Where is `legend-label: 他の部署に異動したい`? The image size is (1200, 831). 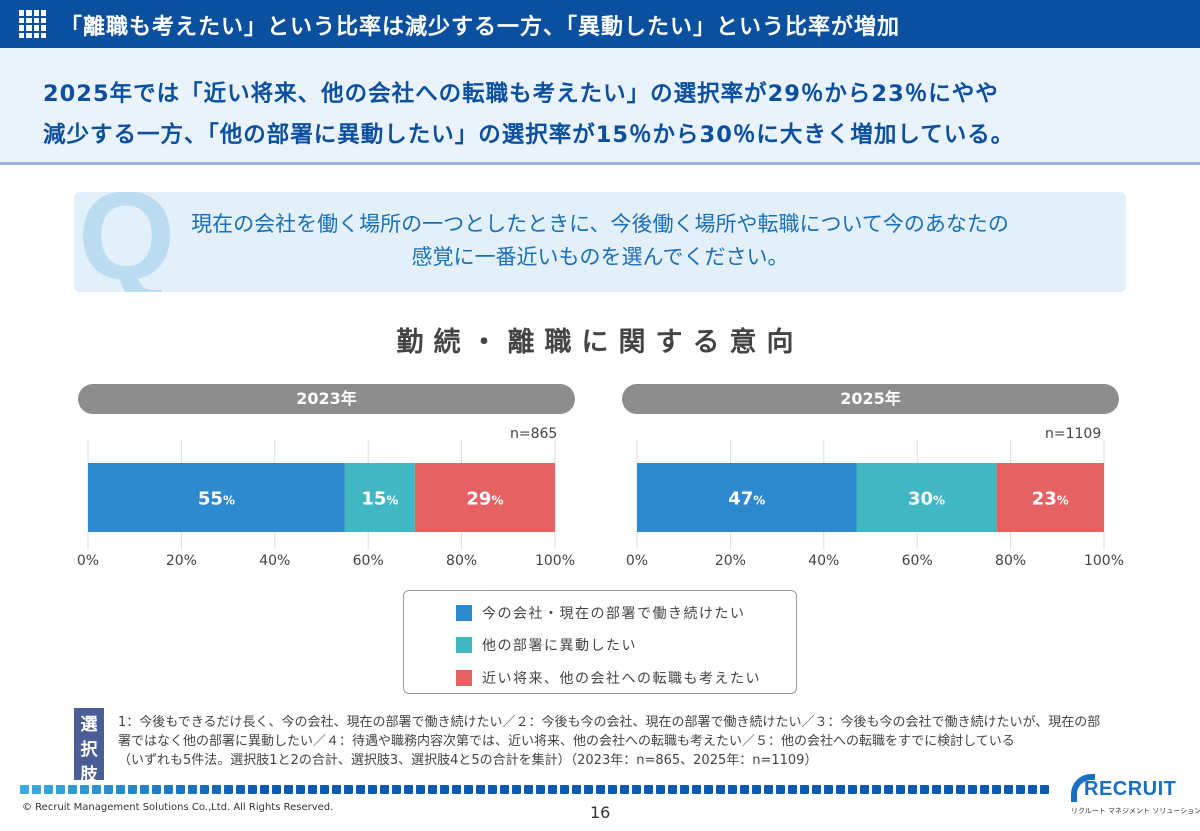 legend-label: 他の部署に異動したい is located at coordinates (559, 646).